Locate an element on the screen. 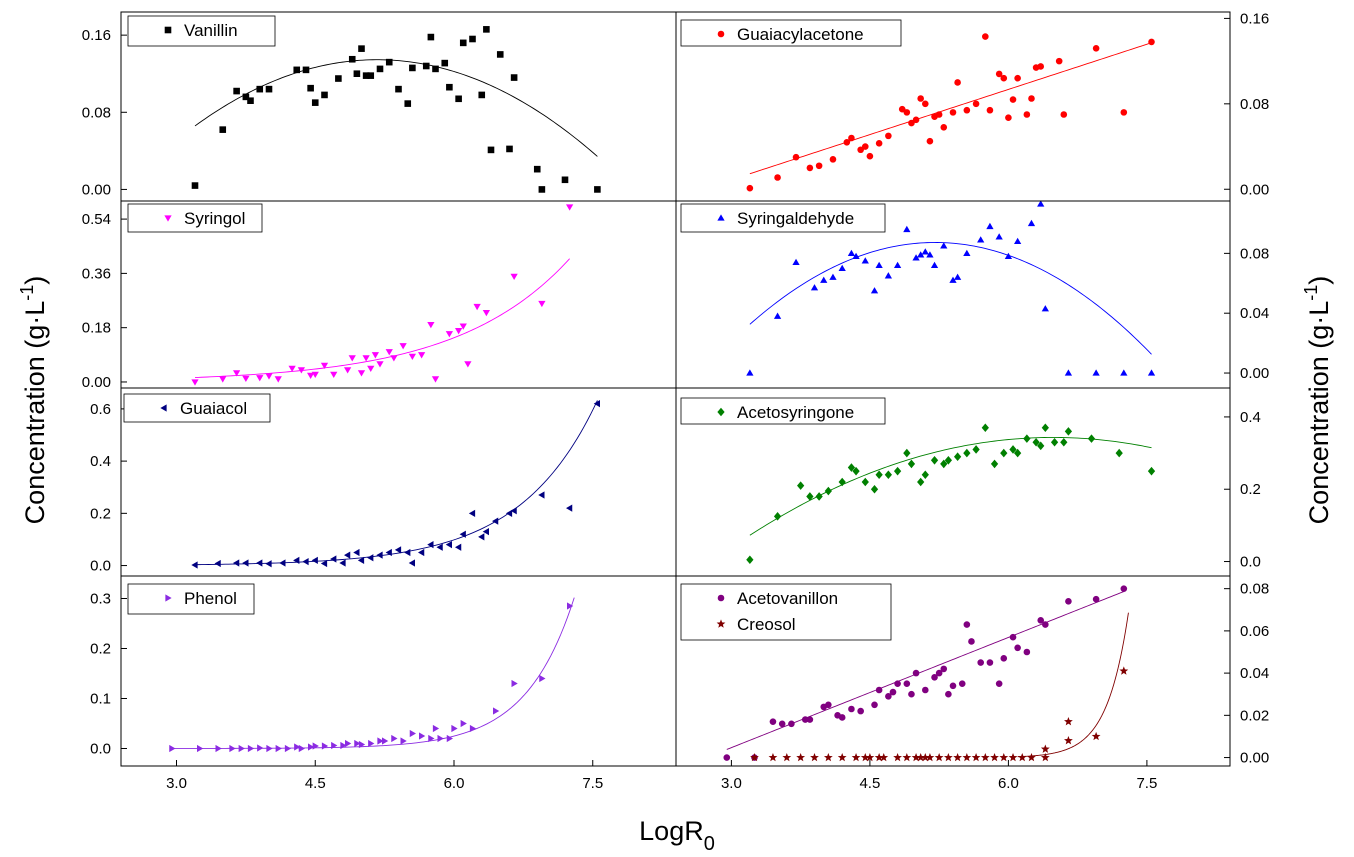  legend: Acetovanillon Creosol is located at coordinates (786, 612).